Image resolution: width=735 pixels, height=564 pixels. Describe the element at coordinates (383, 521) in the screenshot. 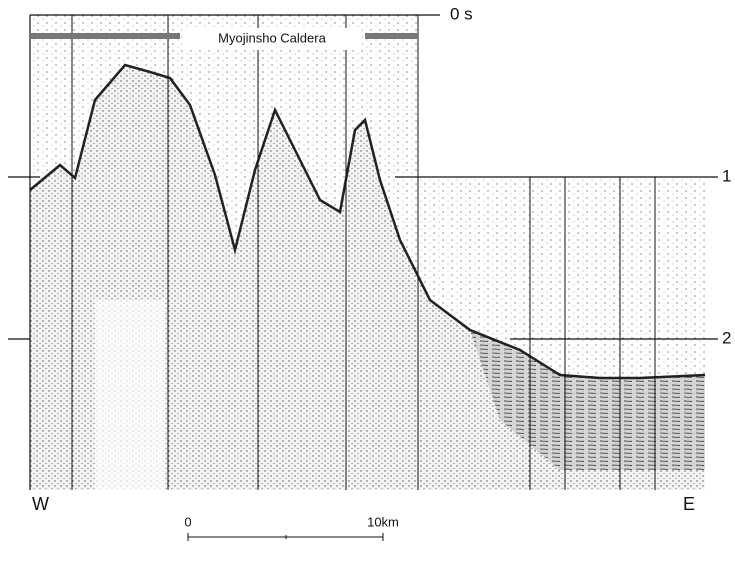

I see `scale-end: 10km` at that location.